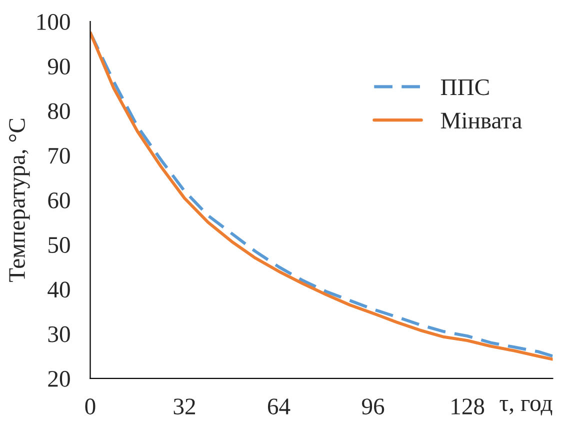 The height and width of the screenshot is (430, 564). What do you see at coordinates (481, 120) in the screenshot?
I see `legend-label: Мінвата` at bounding box center [481, 120].